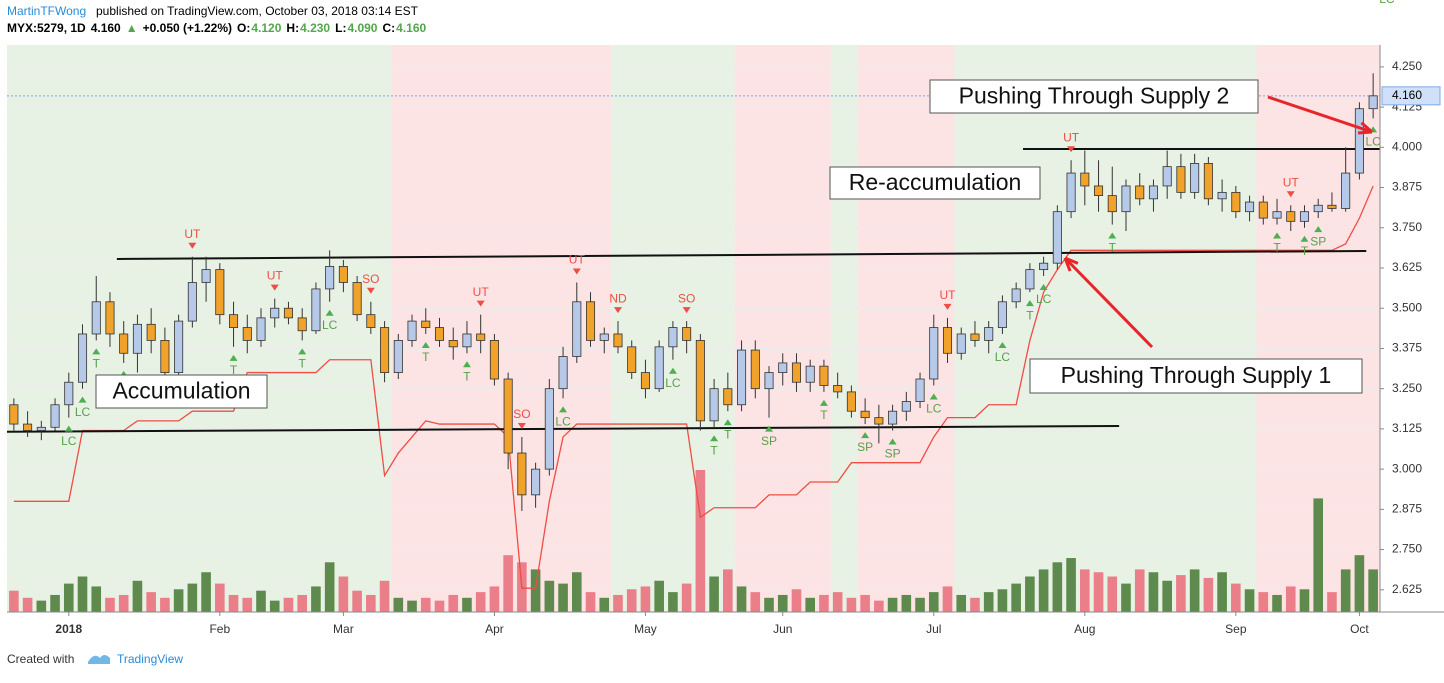  What do you see at coordinates (1407, 589) in the screenshot?
I see `y-tick-label: 2.625` at bounding box center [1407, 589].